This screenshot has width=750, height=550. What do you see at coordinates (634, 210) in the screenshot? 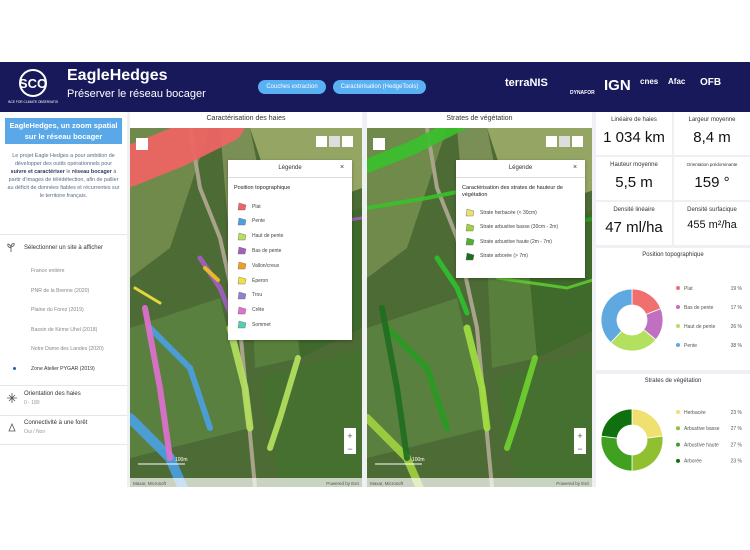
I see `stat-label: Densité linéaire` at bounding box center [634, 210].